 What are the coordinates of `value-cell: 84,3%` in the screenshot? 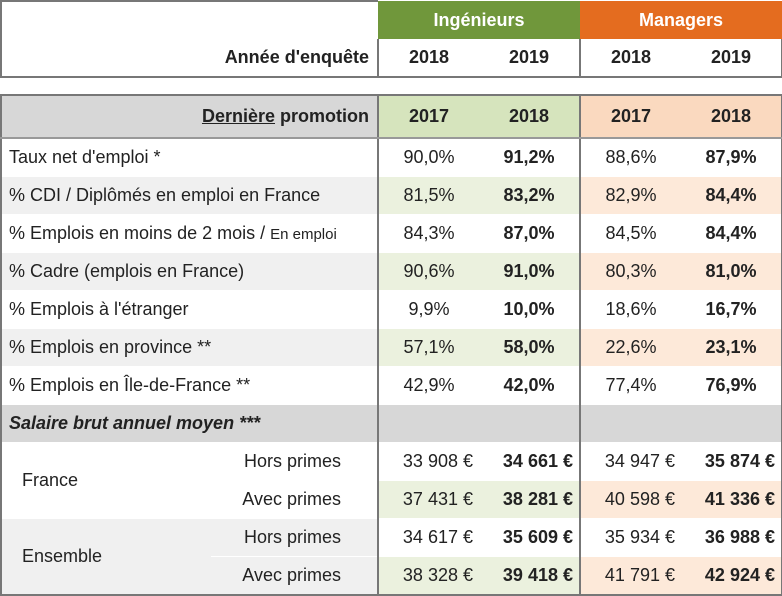 It's located at (428, 233).